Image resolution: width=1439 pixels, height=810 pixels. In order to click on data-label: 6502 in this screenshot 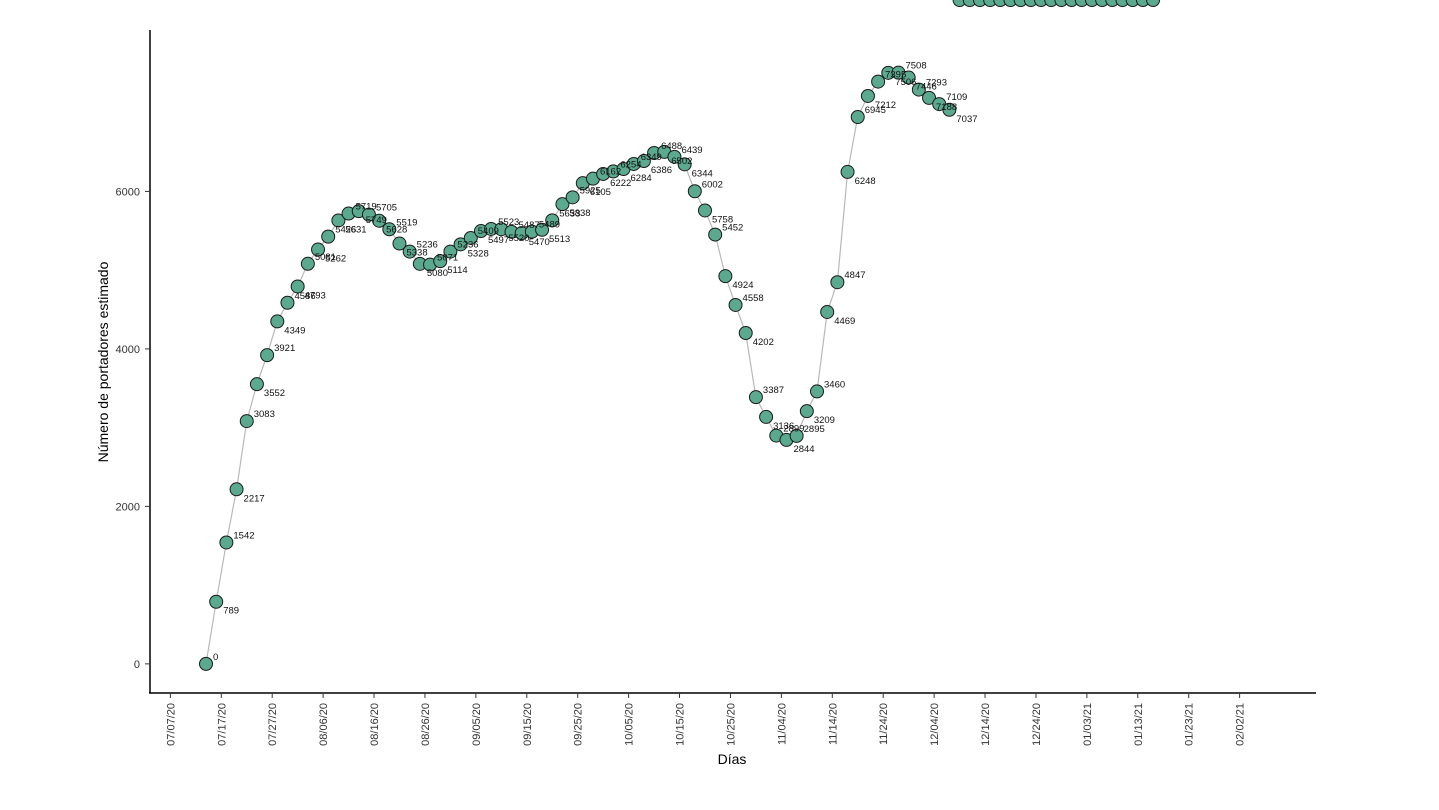, I will do `click(681, 161)`.